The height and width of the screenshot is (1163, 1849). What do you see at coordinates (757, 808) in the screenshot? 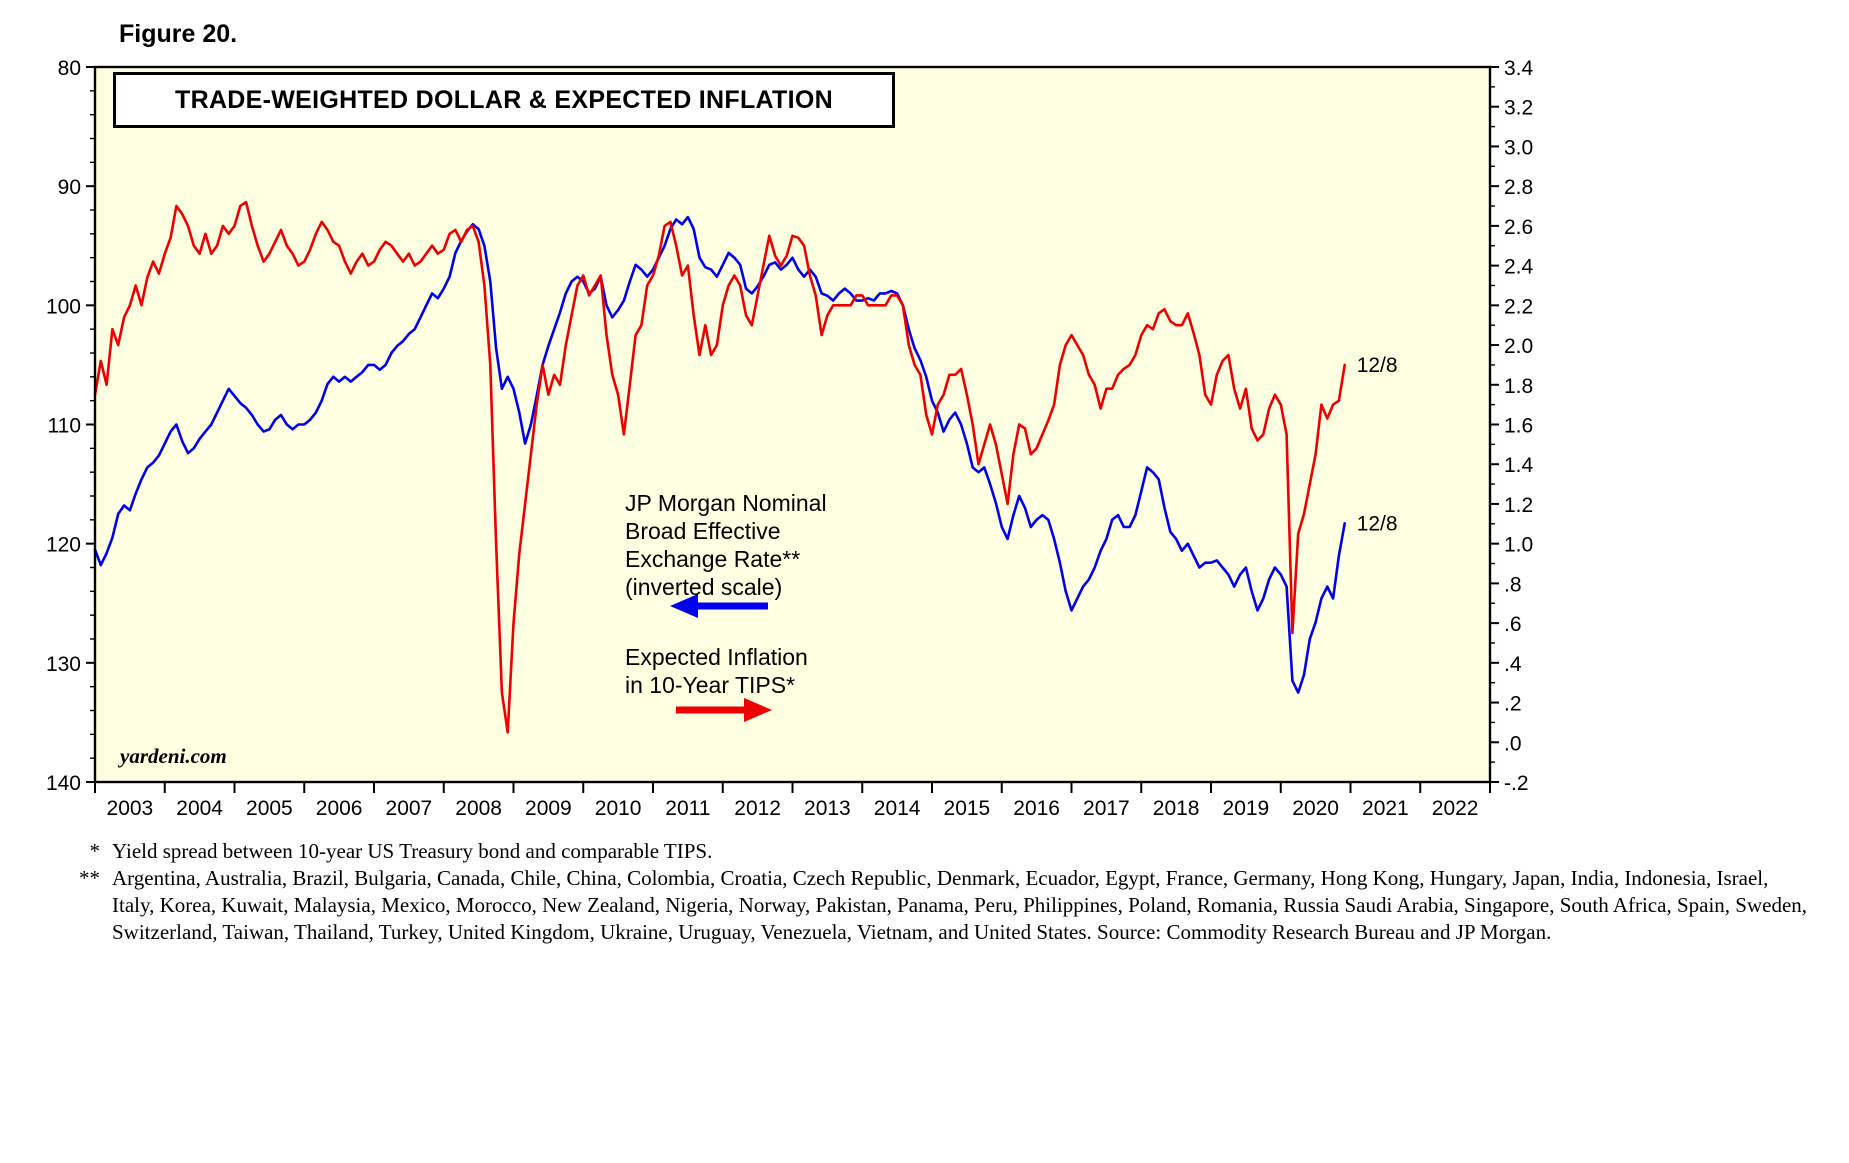
I see `x-axis-year-label: 2012` at bounding box center [757, 808].